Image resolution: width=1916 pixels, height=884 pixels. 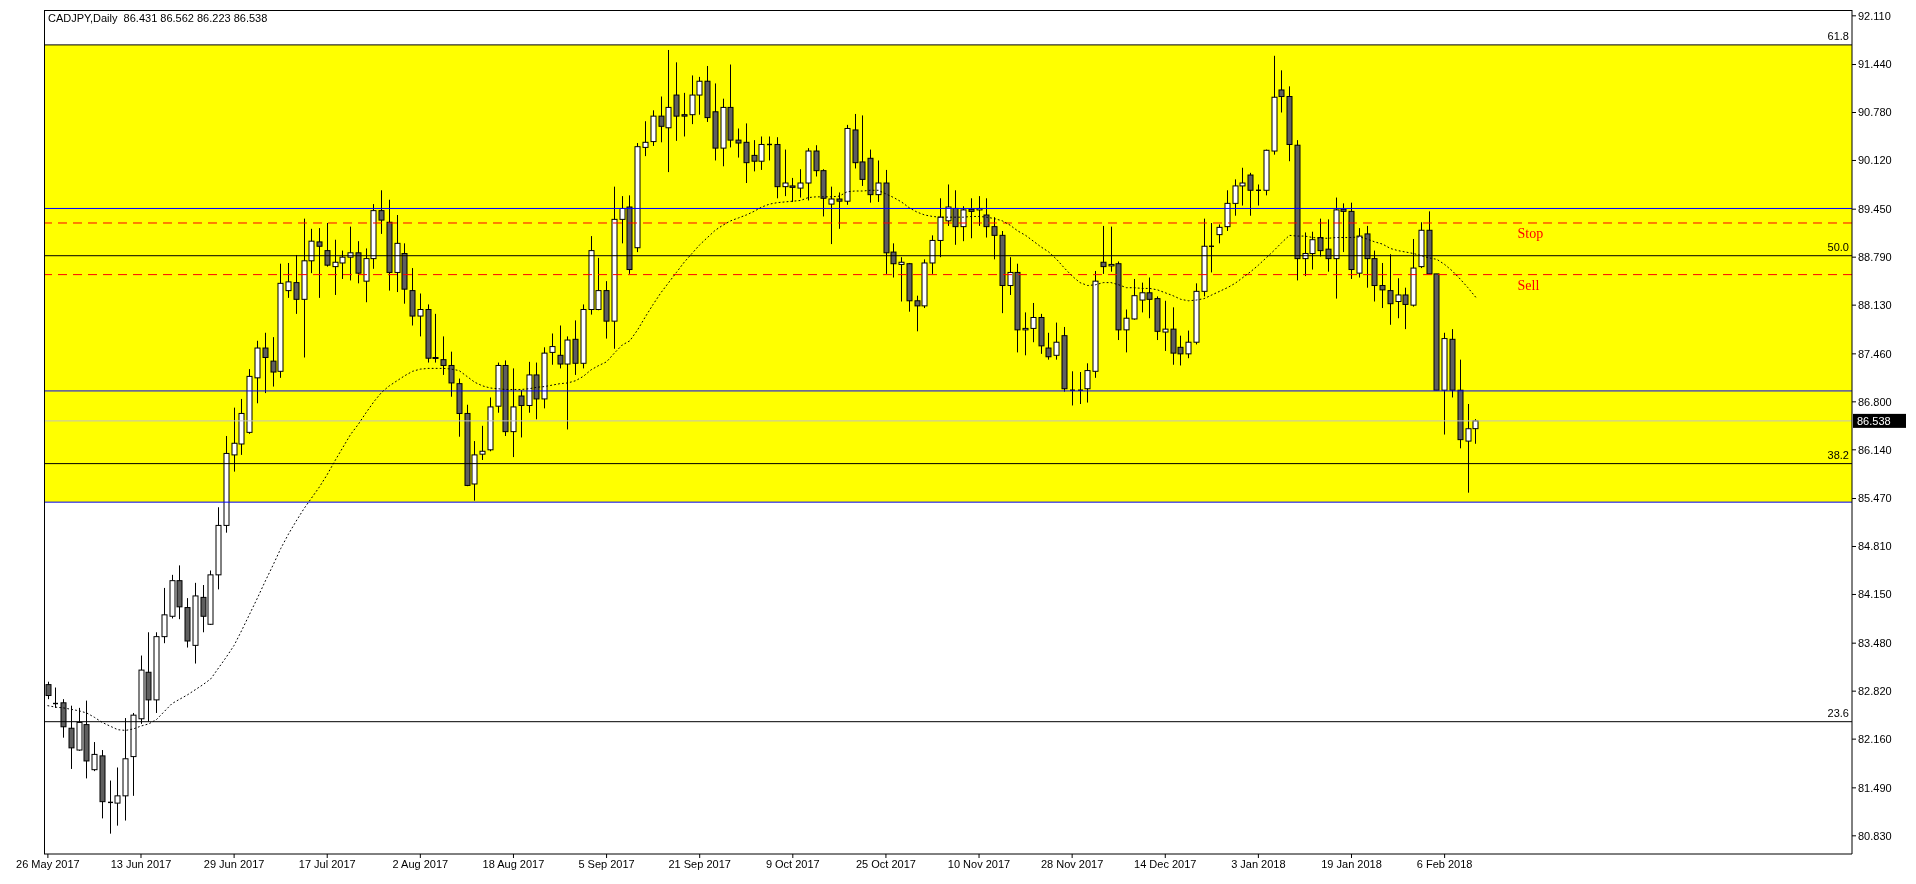 What do you see at coordinates (1875, 401) in the screenshot?
I see `y-tick-label: 86.800` at bounding box center [1875, 401].